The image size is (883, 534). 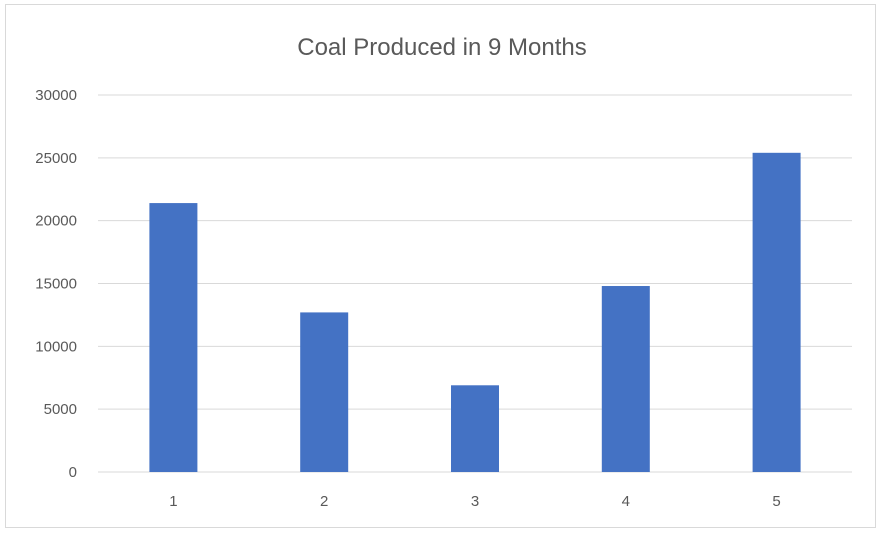 What do you see at coordinates (73, 472) in the screenshot?
I see `y-tick-label: 0` at bounding box center [73, 472].